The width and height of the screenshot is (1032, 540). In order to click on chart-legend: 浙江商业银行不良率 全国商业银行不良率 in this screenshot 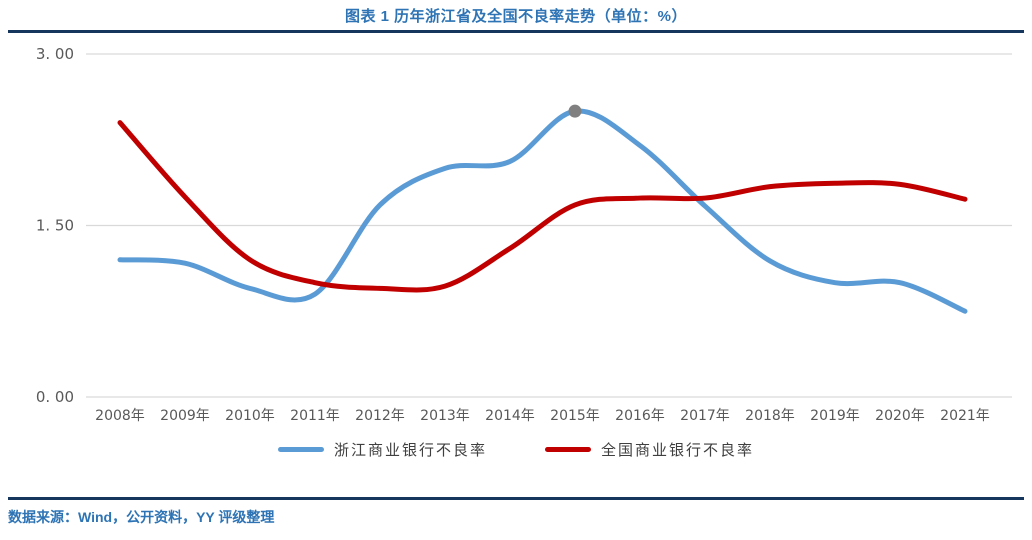, I will do `click(516, 449)`.